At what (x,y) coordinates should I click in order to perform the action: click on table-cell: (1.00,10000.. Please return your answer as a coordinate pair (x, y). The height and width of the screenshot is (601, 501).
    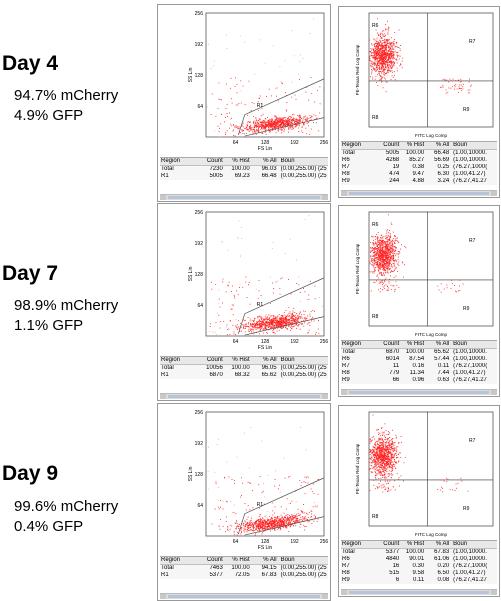
    Looking at the image, I should click on (473, 352).